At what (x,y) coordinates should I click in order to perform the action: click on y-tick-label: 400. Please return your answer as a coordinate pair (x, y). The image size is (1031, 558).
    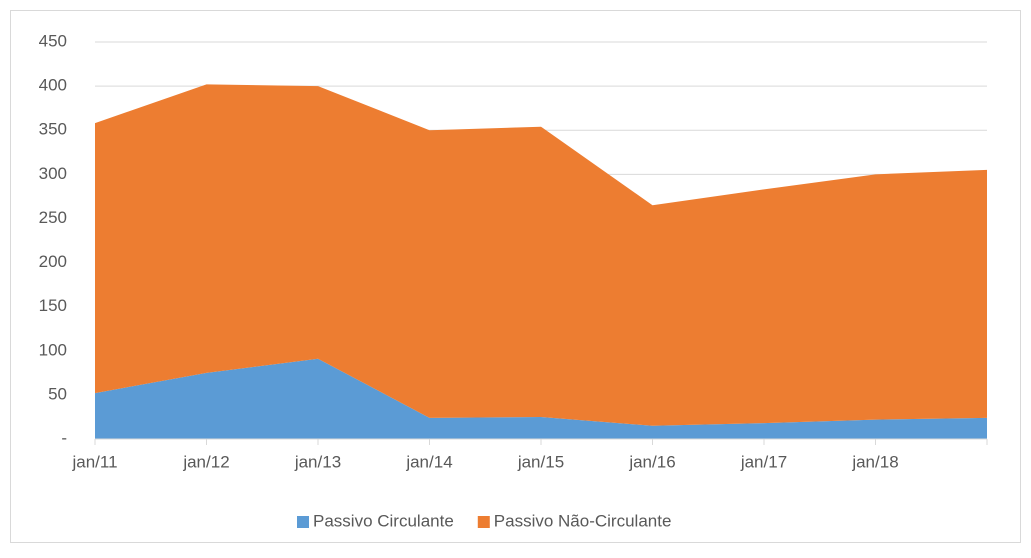
    Looking at the image, I should click on (53, 85).